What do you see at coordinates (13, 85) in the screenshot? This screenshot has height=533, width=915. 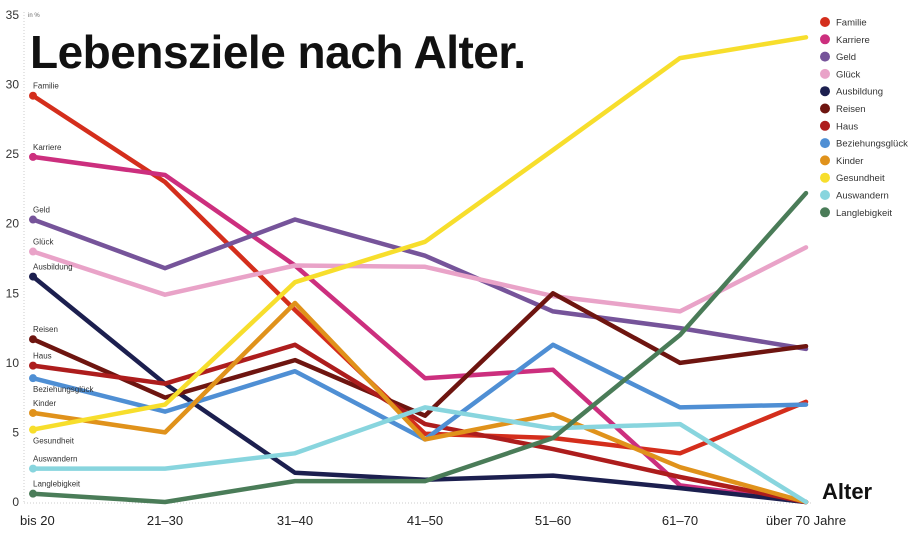 I see `y-tick-label: 30` at bounding box center [13, 85].